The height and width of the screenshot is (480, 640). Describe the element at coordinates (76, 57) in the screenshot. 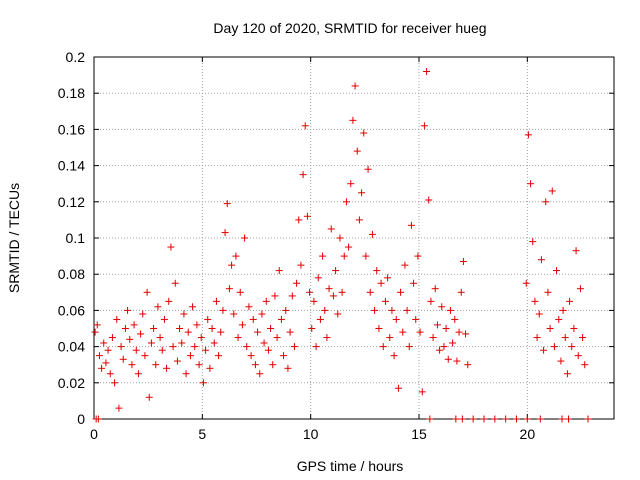

I see `y-tick-label: 0.2` at that location.